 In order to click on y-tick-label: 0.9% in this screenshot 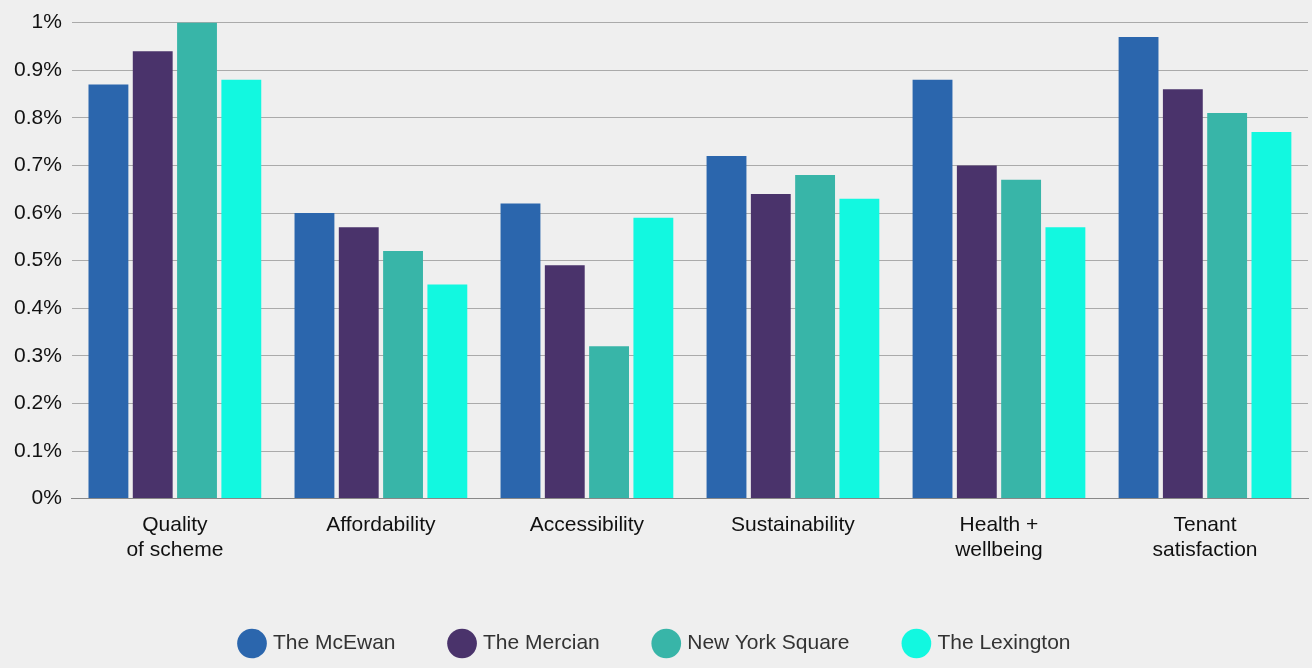, I will do `click(37, 68)`.